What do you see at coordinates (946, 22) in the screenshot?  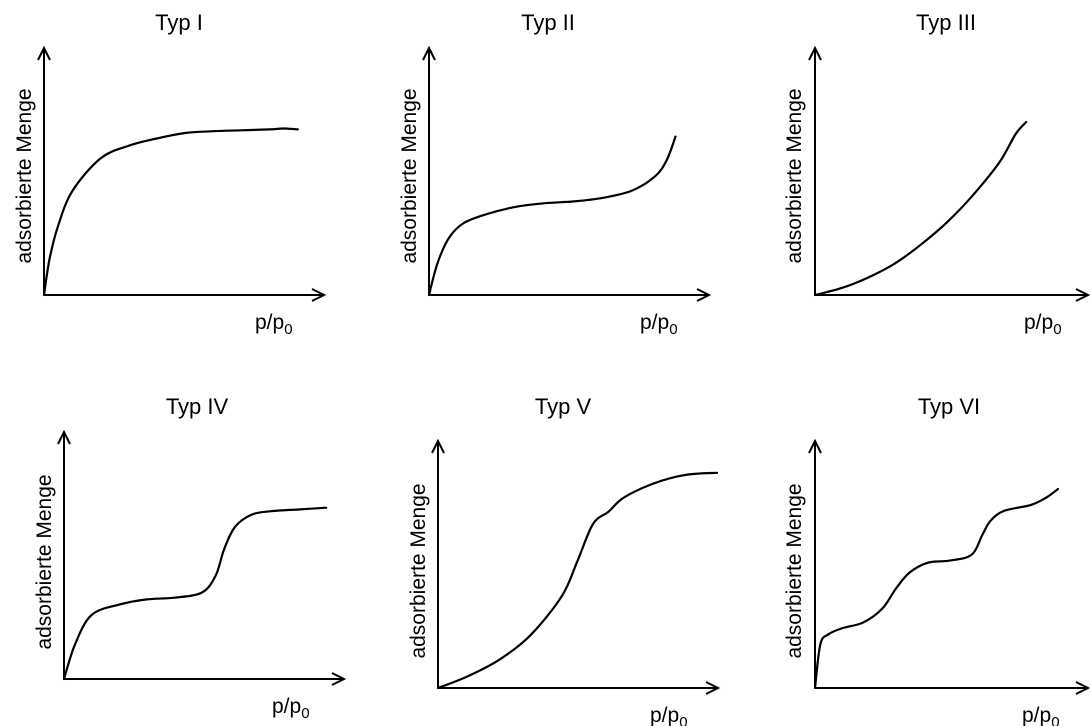 I see `chart-title: Typ III` at bounding box center [946, 22].